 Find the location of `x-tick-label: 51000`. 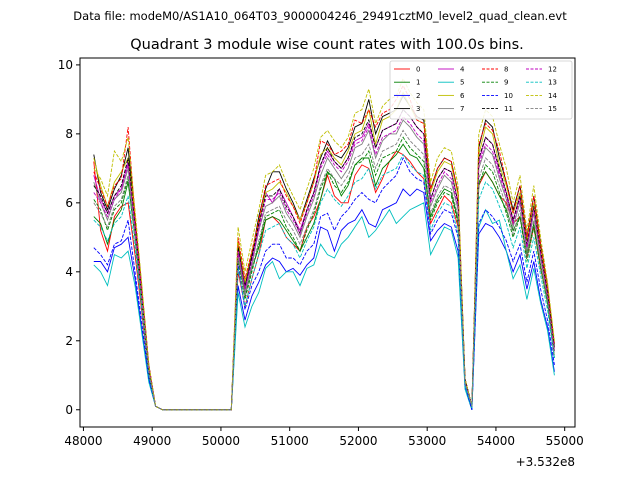

x-tick-label: 51000 is located at coordinates (290, 441).